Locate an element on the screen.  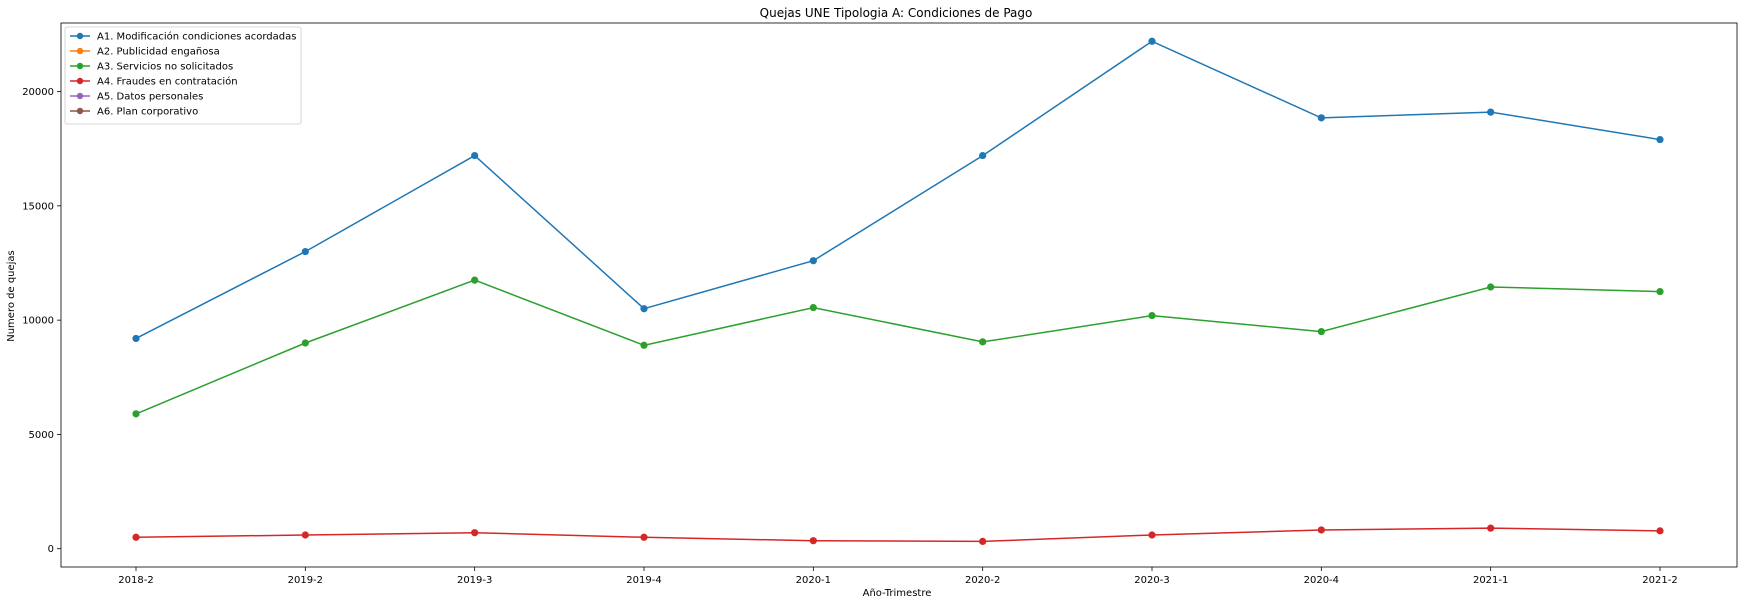
legend-label: A2. Publicidad engañosa is located at coordinates (158, 52).